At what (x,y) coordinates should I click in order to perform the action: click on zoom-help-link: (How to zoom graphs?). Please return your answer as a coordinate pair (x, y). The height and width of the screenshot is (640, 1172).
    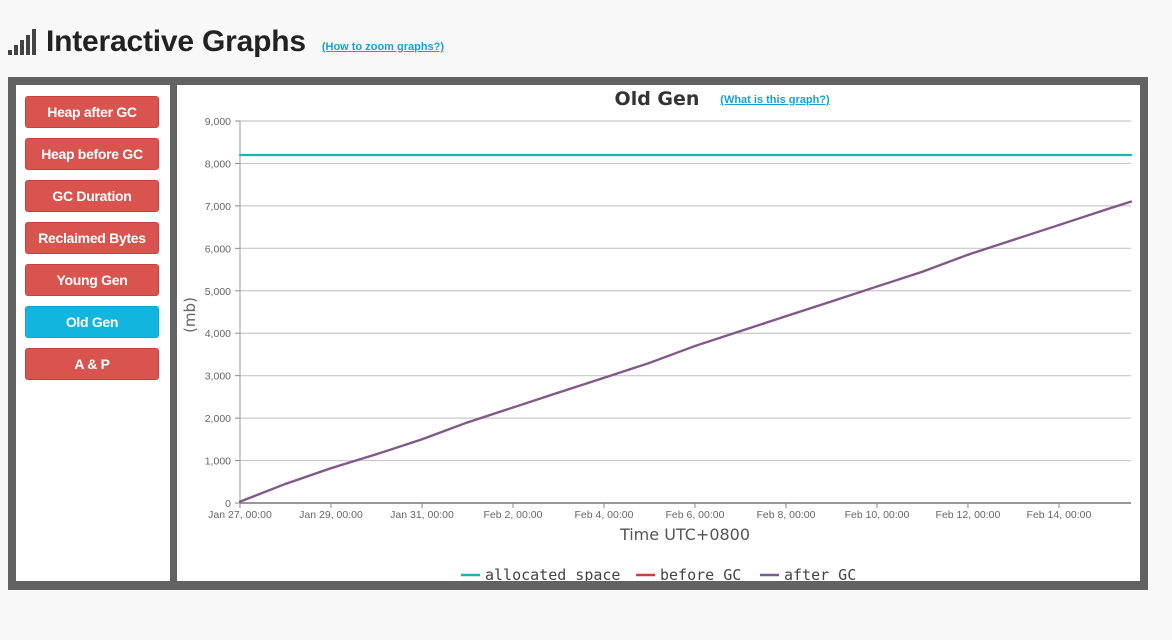
    Looking at the image, I should click on (383, 47).